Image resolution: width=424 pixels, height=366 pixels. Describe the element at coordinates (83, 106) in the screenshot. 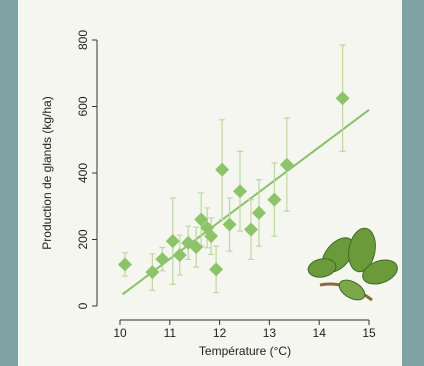

I see `y-tick-label: 600` at that location.